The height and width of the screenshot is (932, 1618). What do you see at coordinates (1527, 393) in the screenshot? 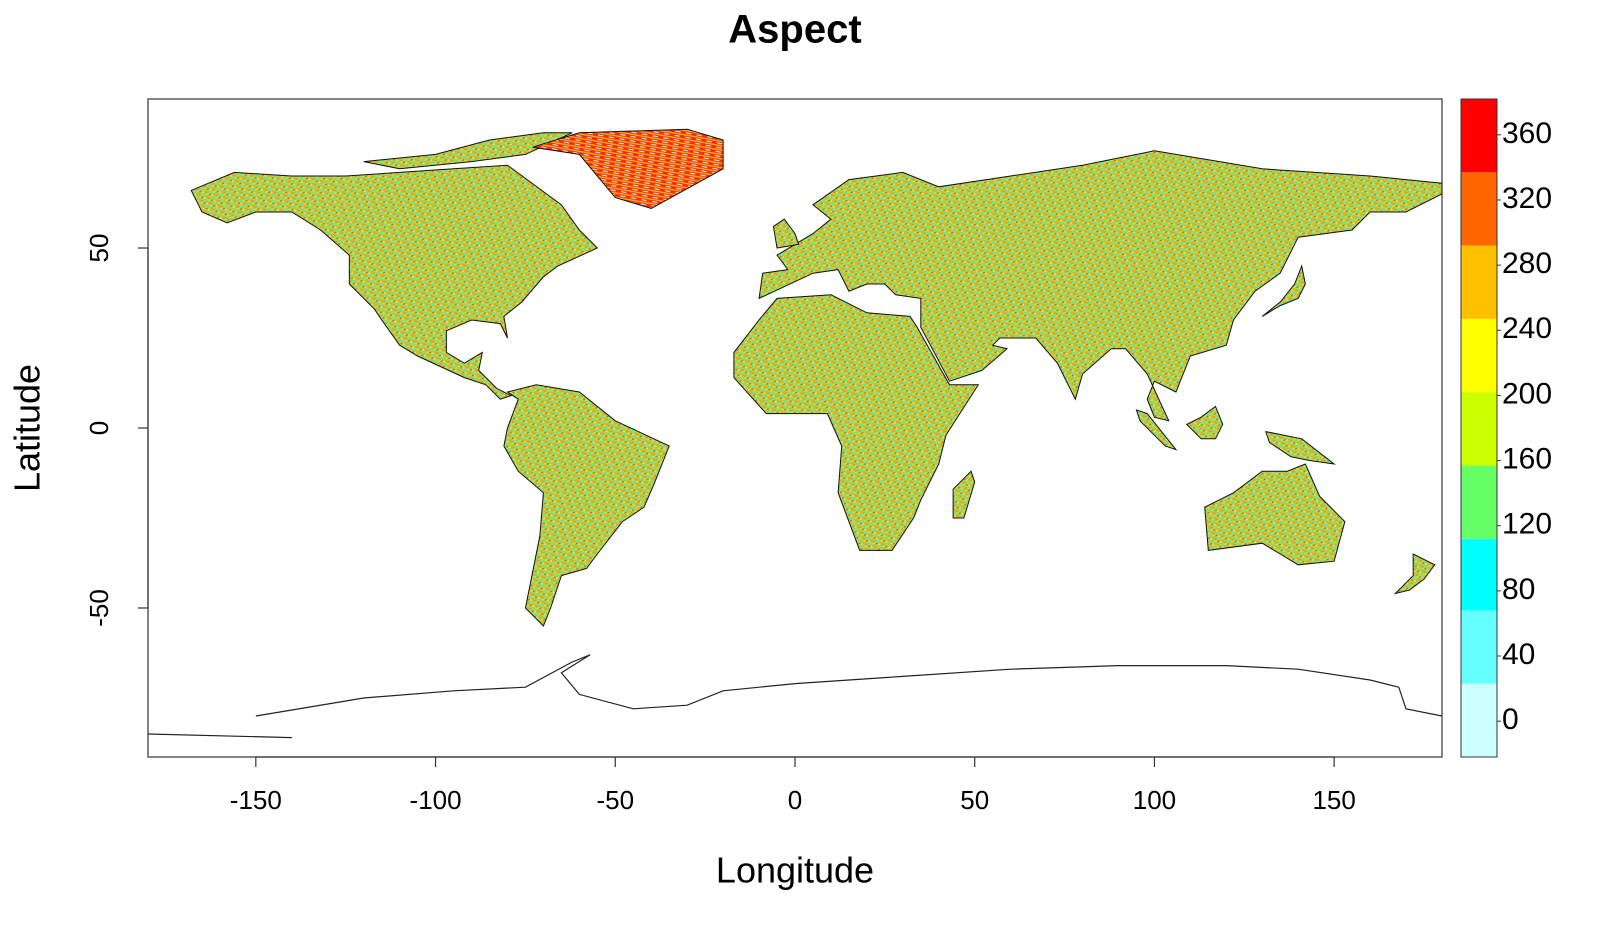
I see `colorbar-tick-label: 200` at bounding box center [1527, 393].